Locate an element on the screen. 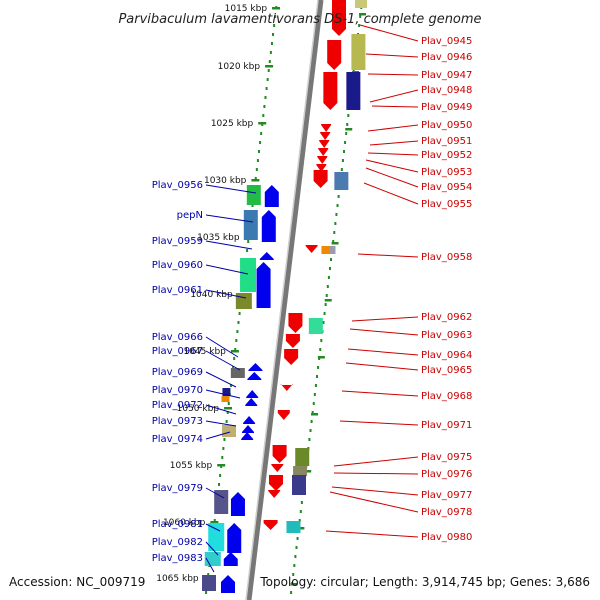  kbp-tick-label: 1020 kbp is located at coordinates (239, 67).